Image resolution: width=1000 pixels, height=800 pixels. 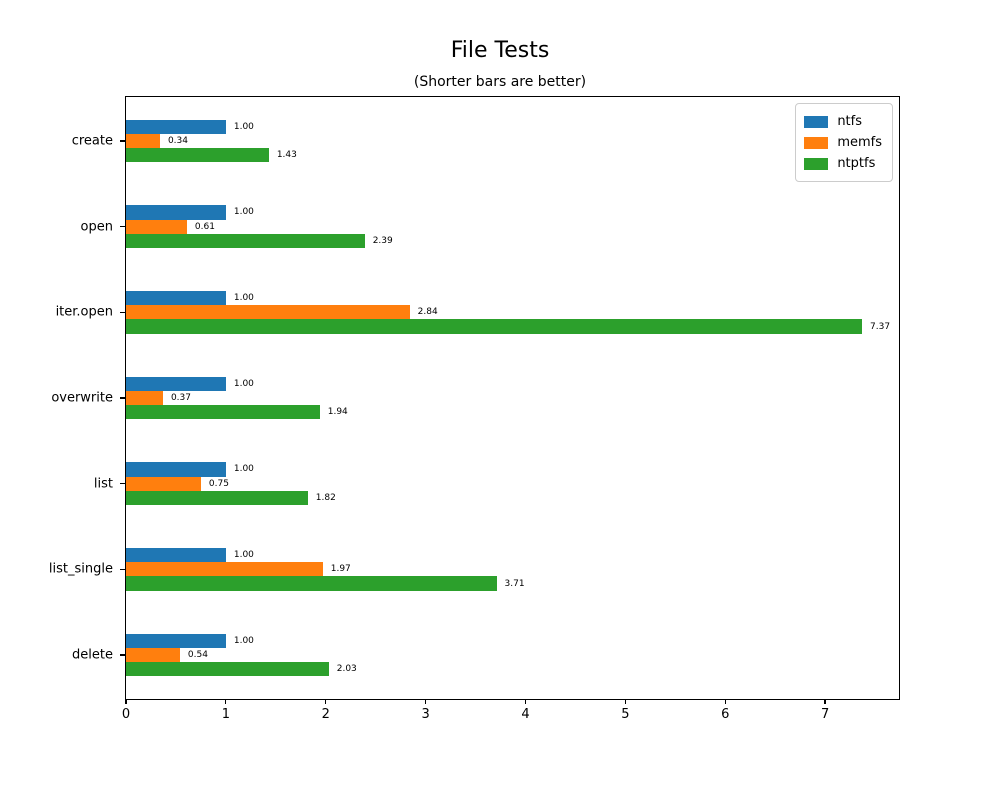 I want to click on bar-ntfs-overwrite, so click(x=176, y=383).